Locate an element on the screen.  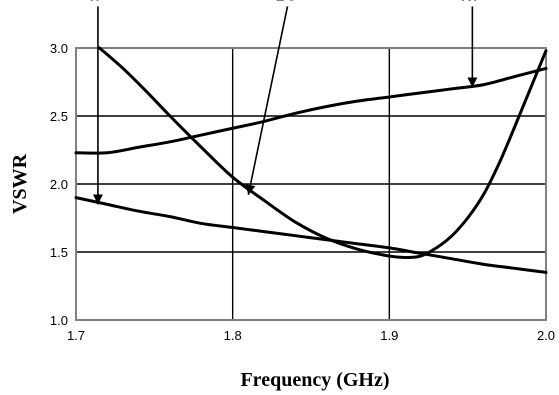
x-tick-label: 2.0 is located at coordinates (546, 335).